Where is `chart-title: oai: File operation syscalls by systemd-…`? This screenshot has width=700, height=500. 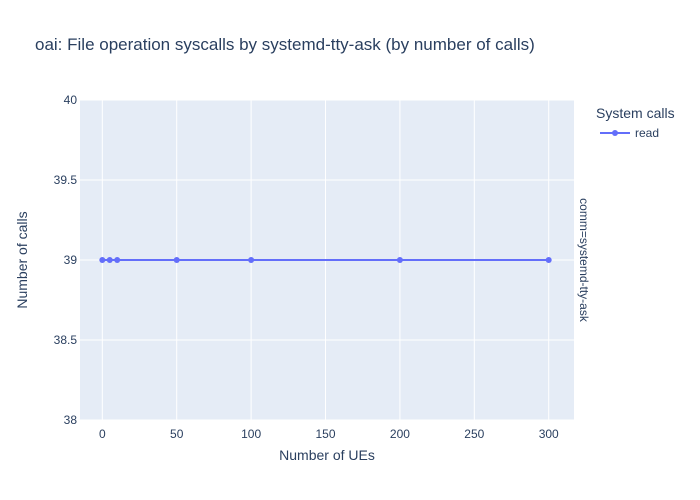
chart-title: oai: File operation syscalls by systemd-… is located at coordinates (285, 44).